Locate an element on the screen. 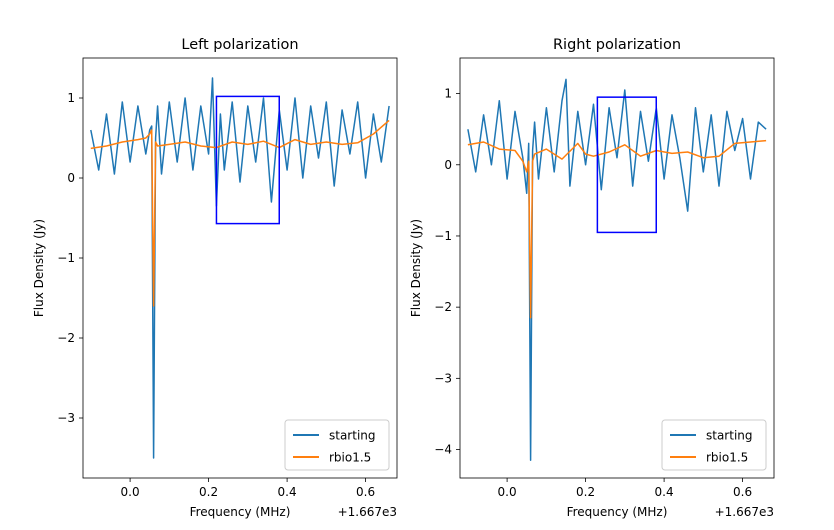 The image size is (834, 530). chart-title: Right polarization is located at coordinates (617, 45).